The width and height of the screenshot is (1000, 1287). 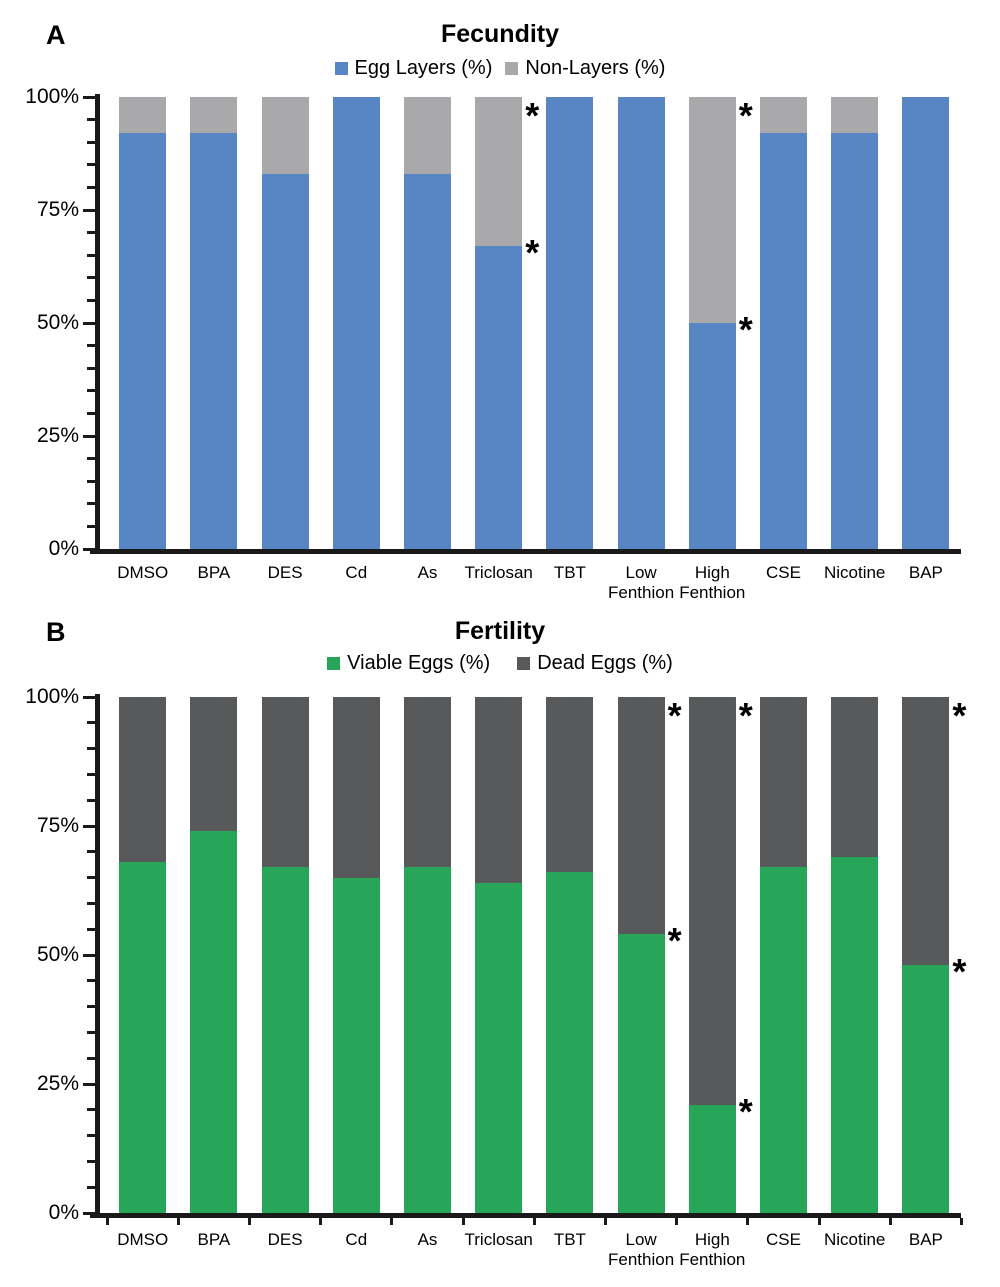 What do you see at coordinates (57, 1083) in the screenshot?
I see `y-tick-label-25: 25%` at bounding box center [57, 1083].